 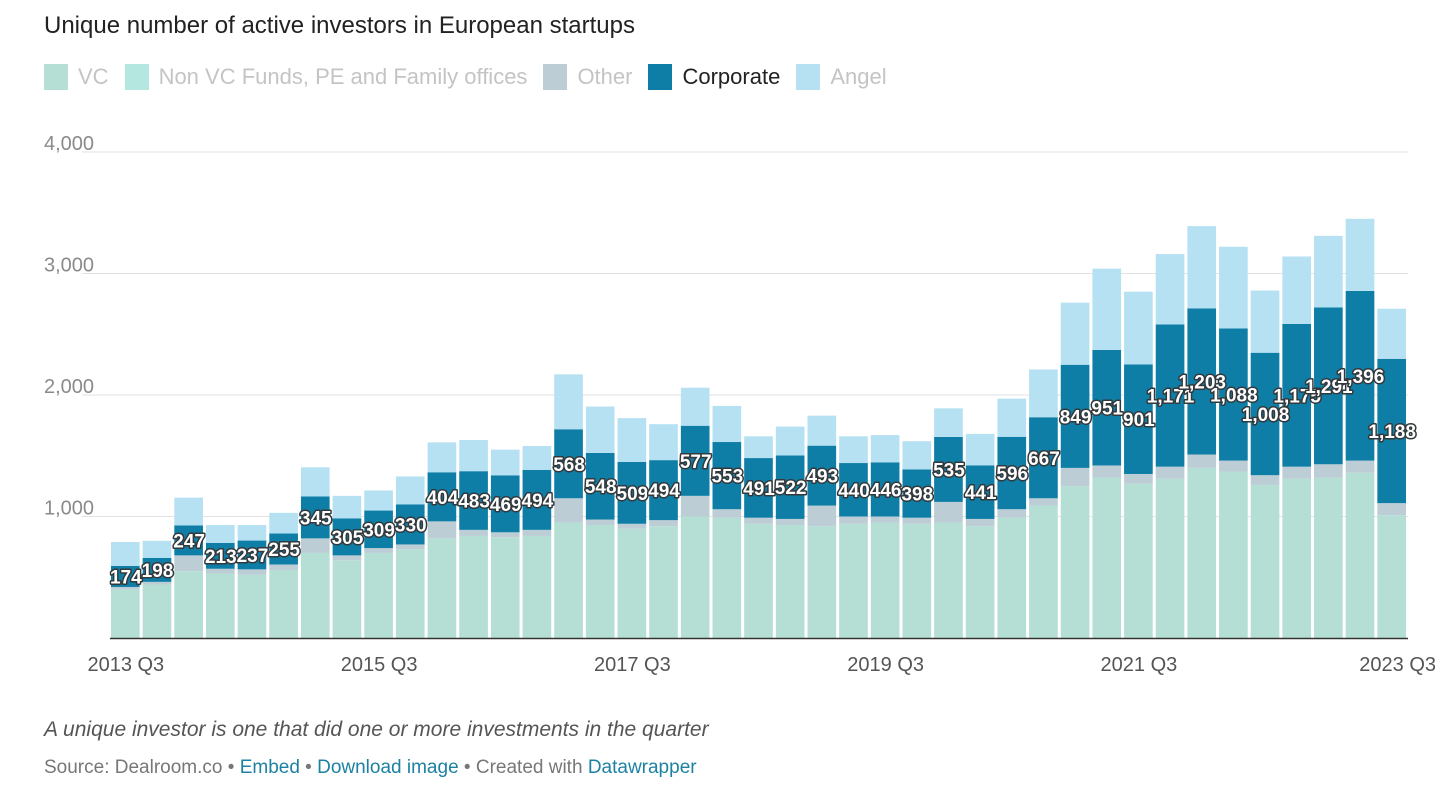 I want to click on data-label-corporate: 440, so click(x=854, y=491).